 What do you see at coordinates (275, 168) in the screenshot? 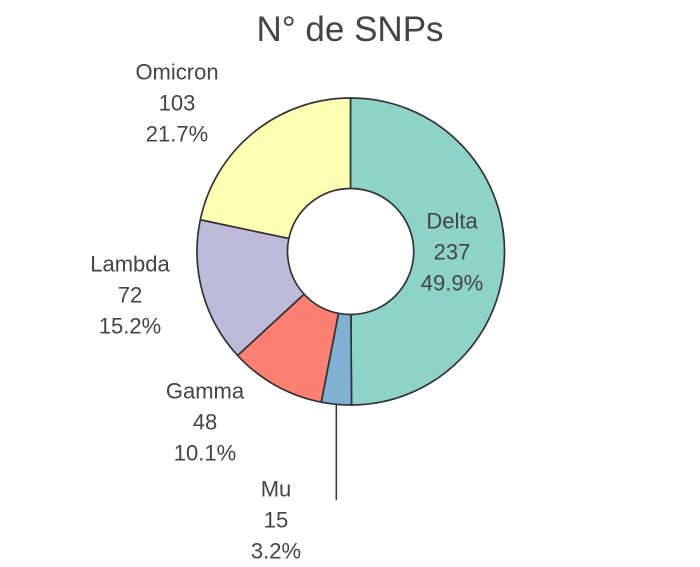
I see `pie-slice-omicron` at bounding box center [275, 168].